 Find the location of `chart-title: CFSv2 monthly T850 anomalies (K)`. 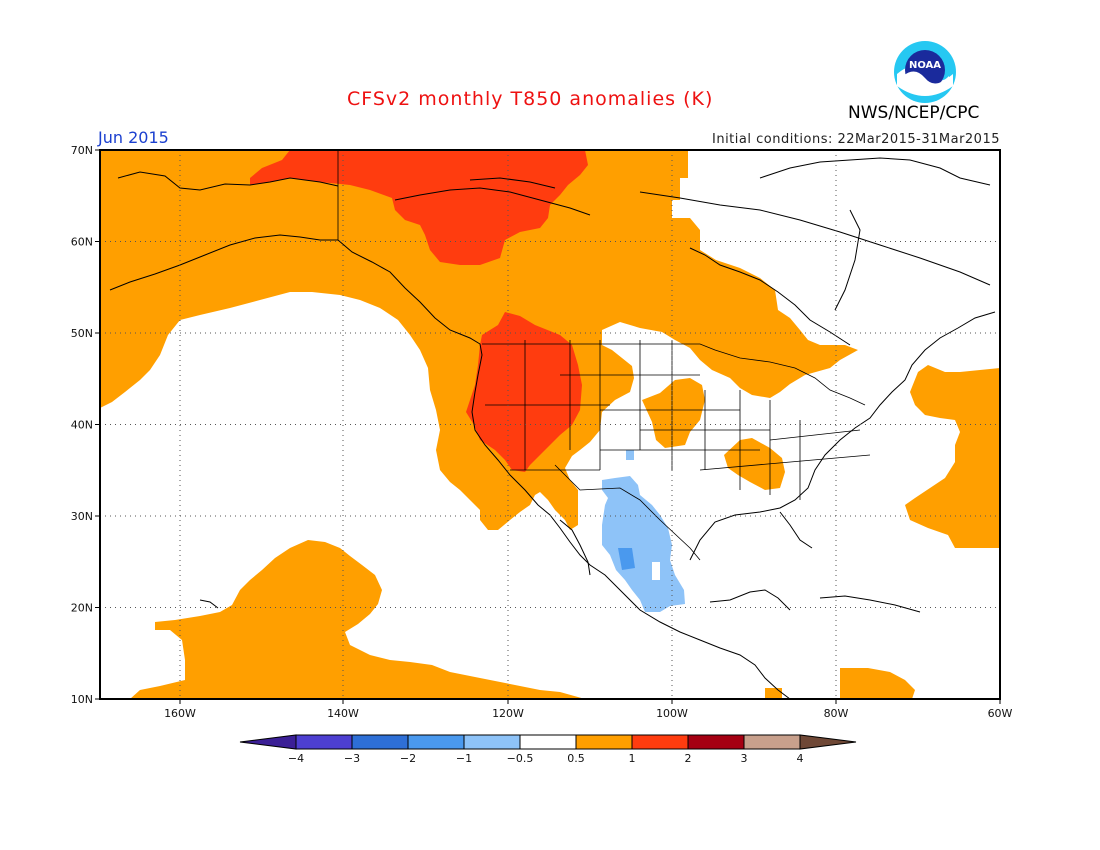

chart-title: CFSv2 monthly T850 anomalies (K) is located at coordinates (530, 99).